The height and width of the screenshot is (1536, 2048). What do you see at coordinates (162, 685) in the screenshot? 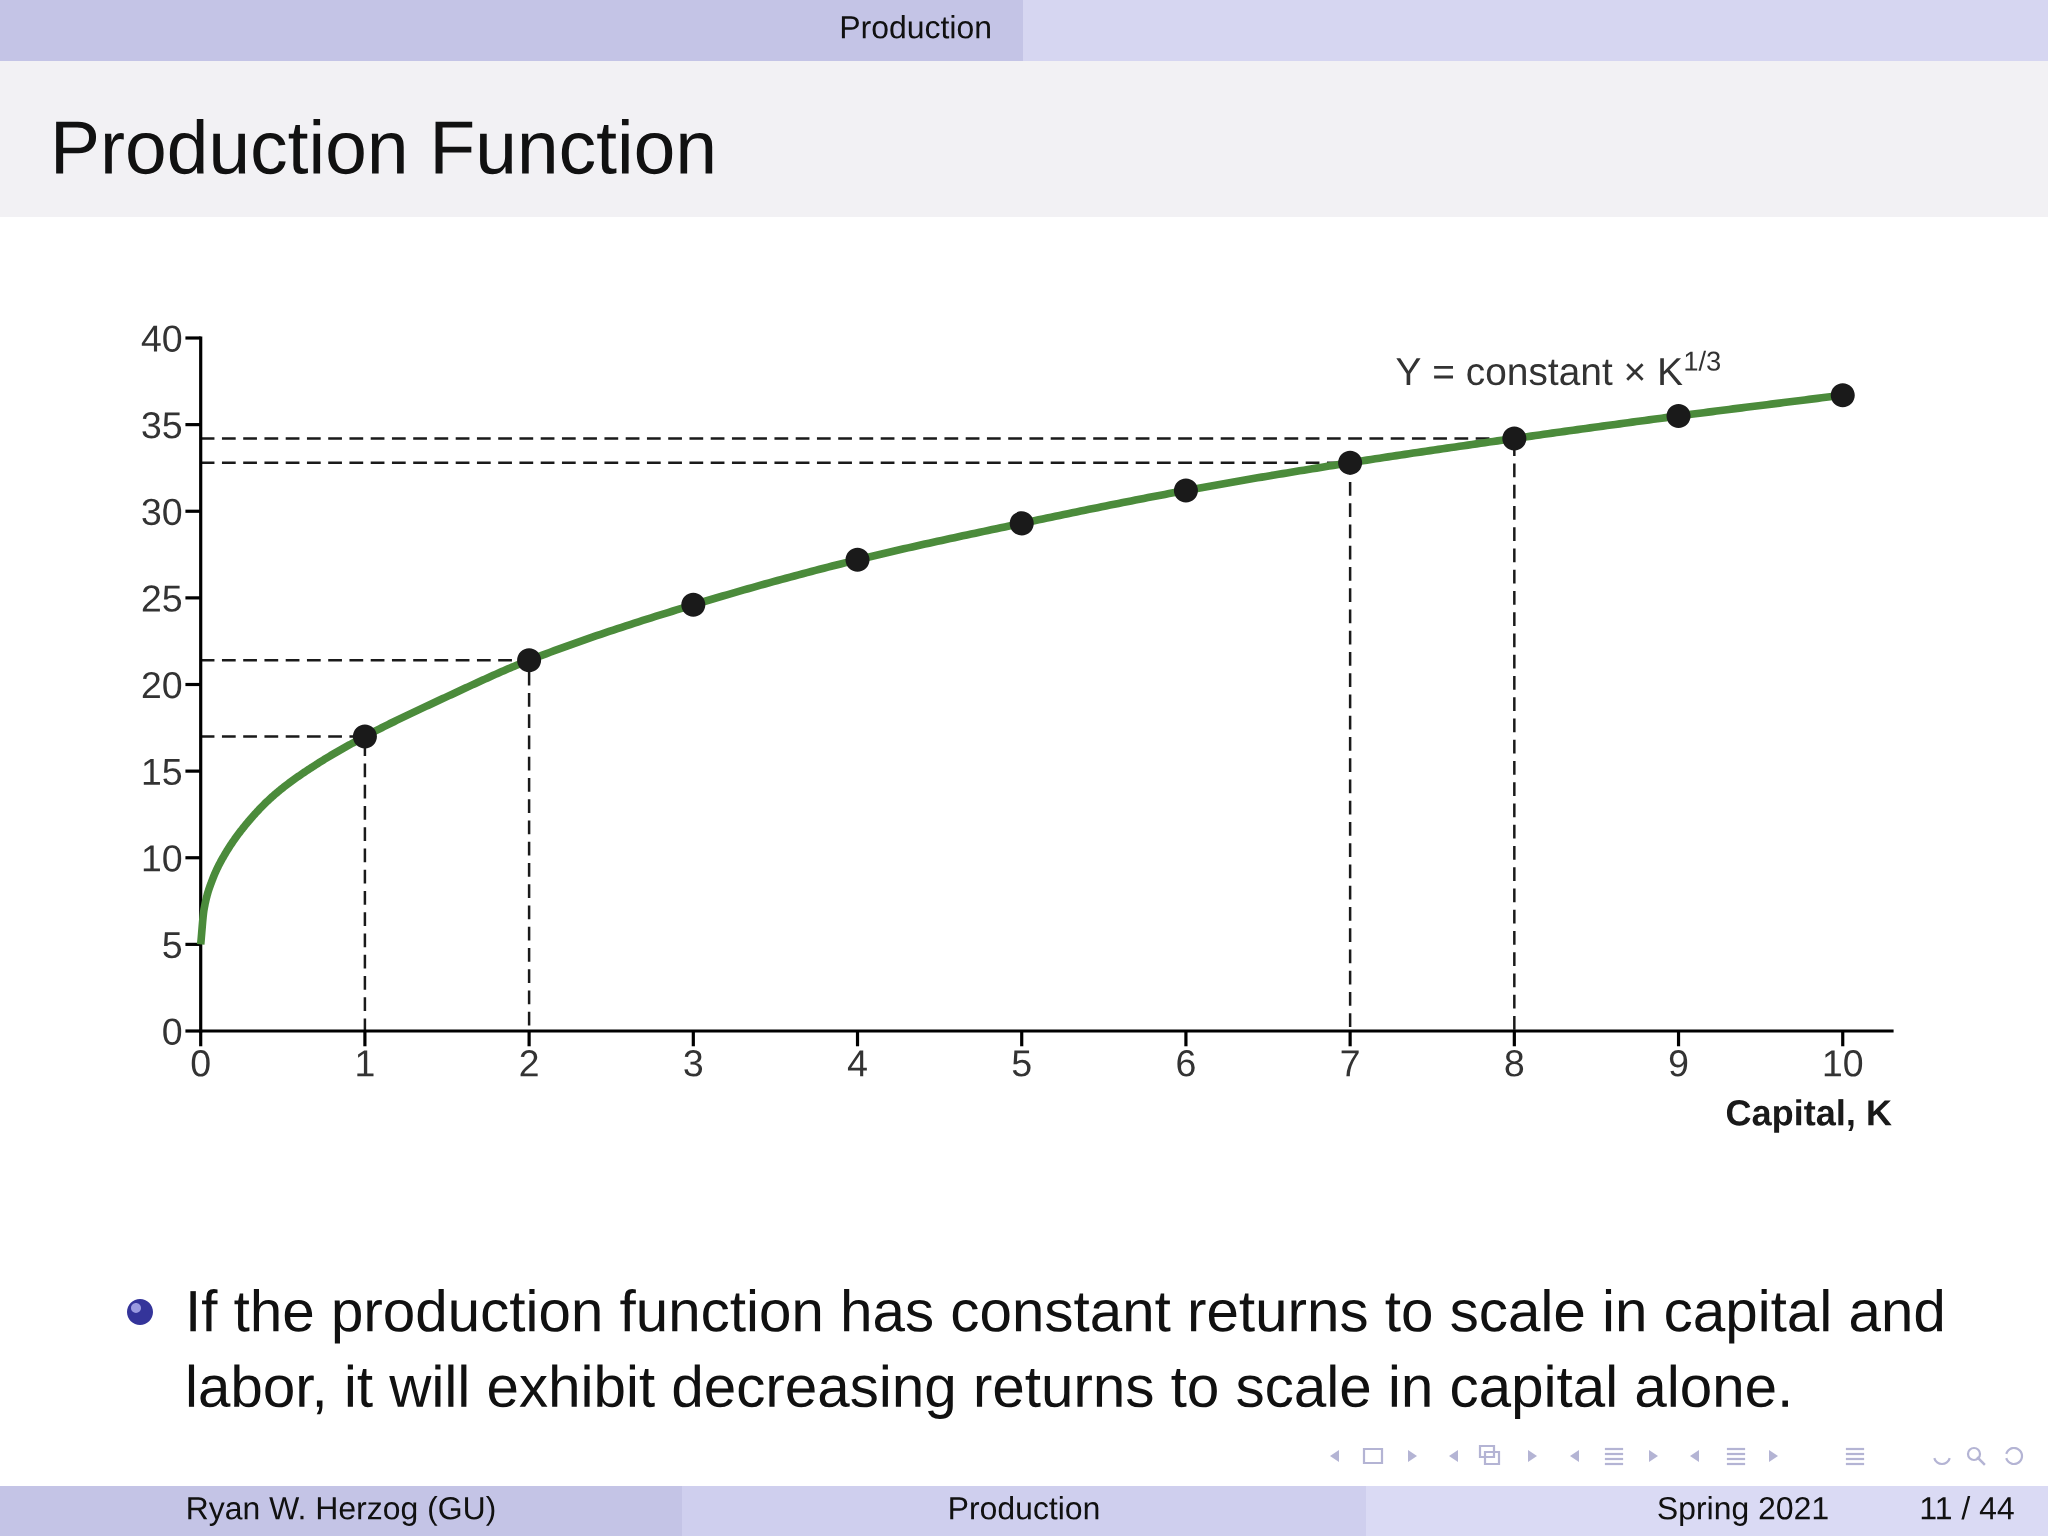
I see `y-tick-label: 20` at bounding box center [162, 685].